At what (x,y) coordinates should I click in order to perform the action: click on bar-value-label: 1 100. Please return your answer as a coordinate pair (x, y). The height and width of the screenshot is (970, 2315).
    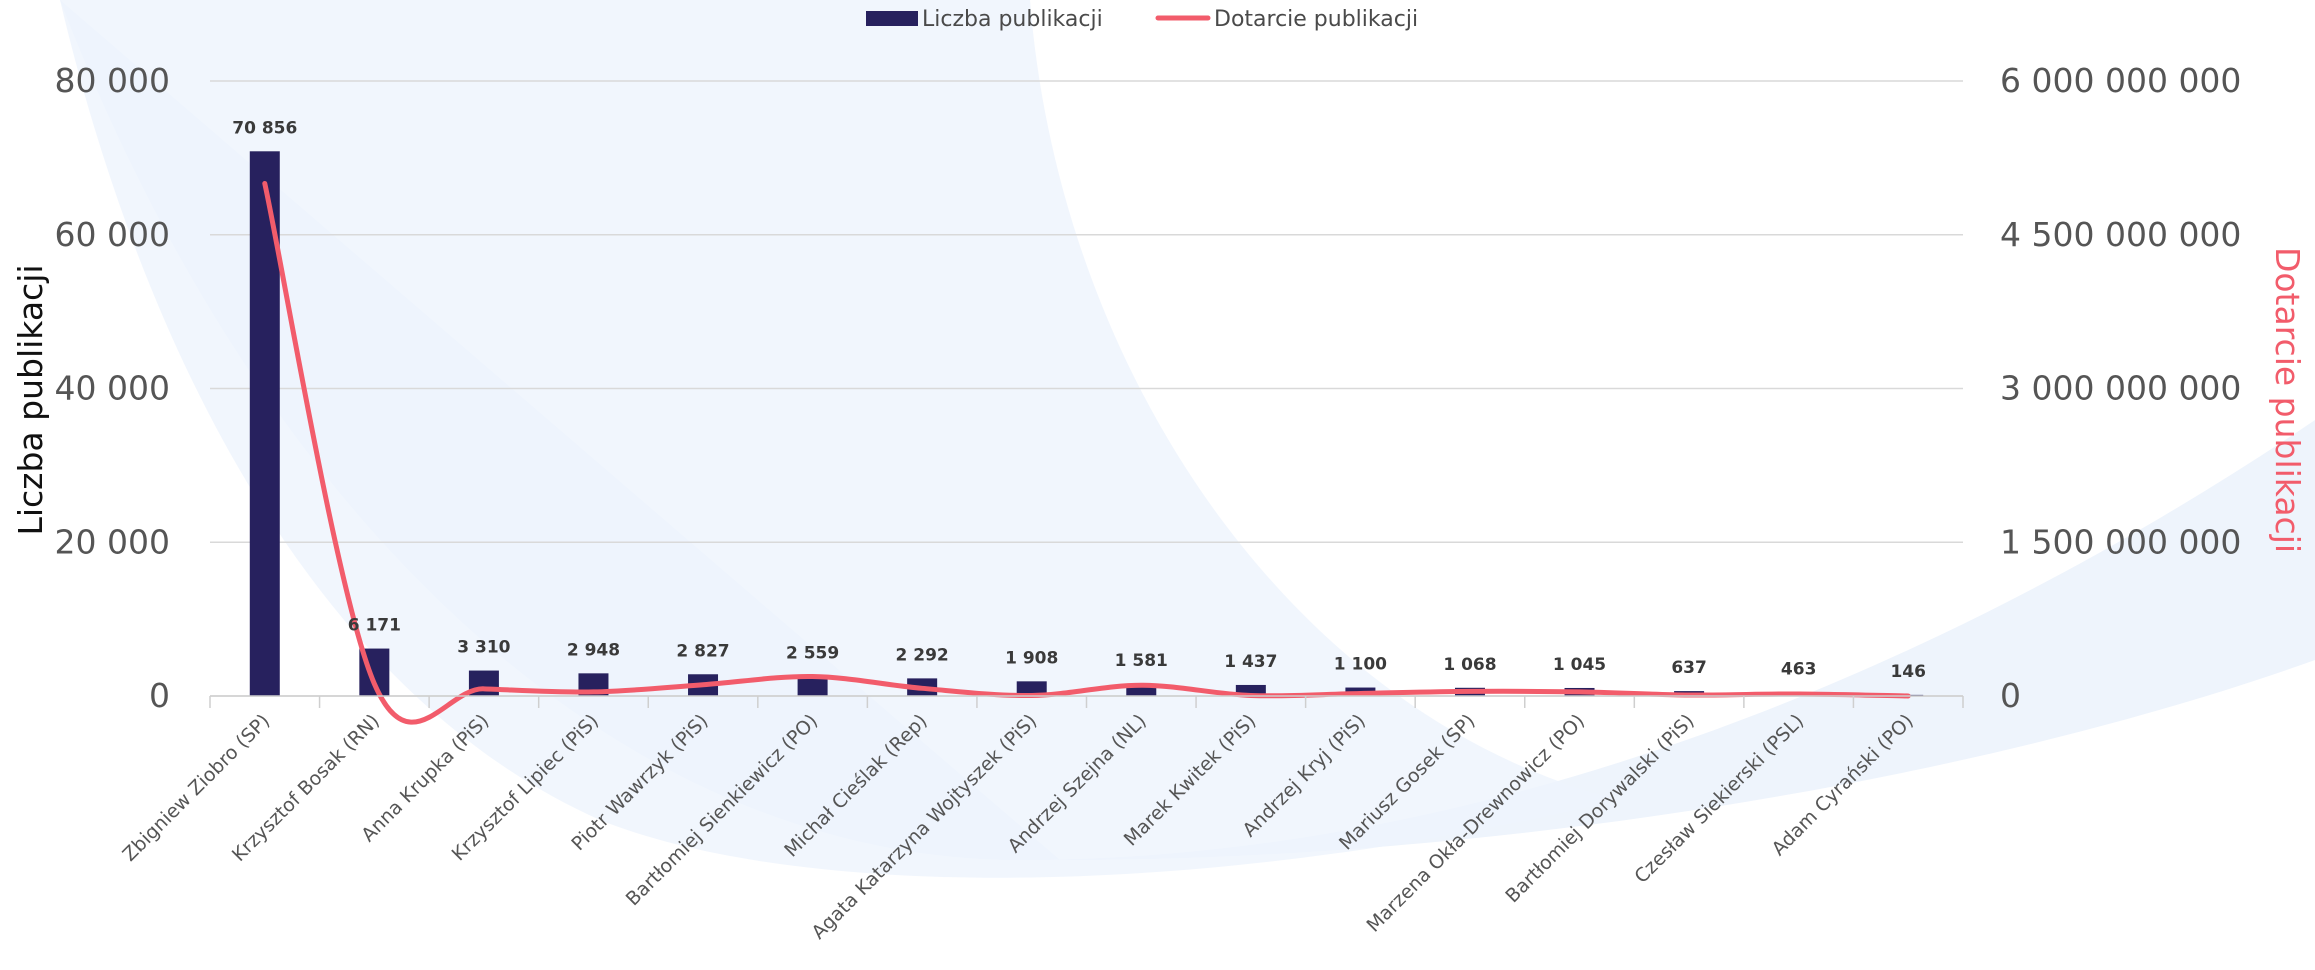
    Looking at the image, I should click on (1360, 665).